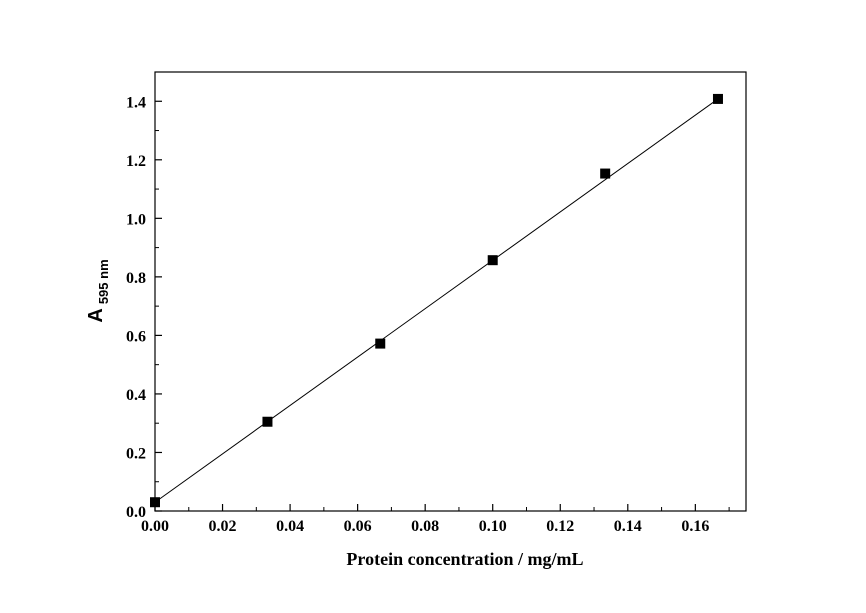  I want to click on svg-text:A595 nm: A 595 nm, so click(98, 290).